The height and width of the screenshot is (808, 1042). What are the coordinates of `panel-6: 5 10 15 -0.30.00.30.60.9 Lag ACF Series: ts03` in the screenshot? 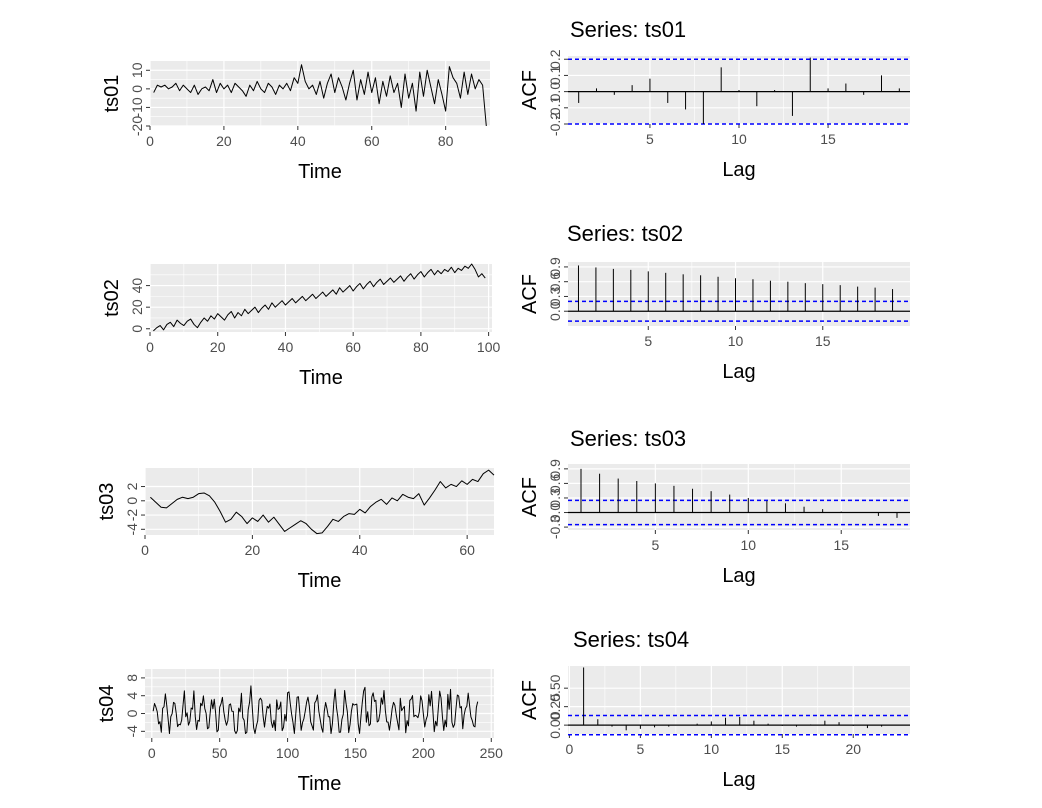 It's located at (714, 506).